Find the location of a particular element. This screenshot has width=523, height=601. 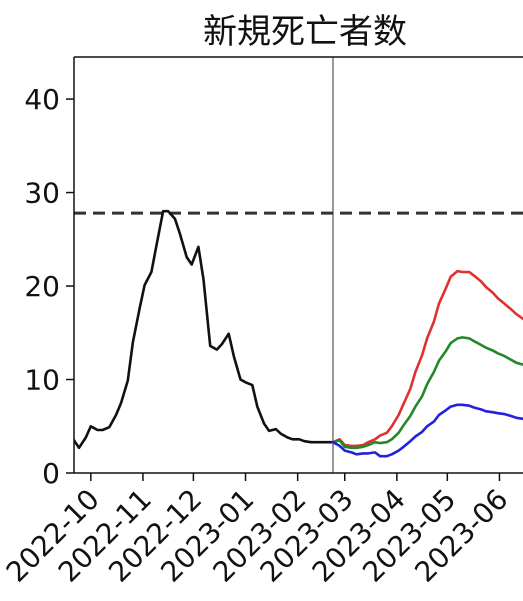

forecast-line-red is located at coordinates (427, 358).